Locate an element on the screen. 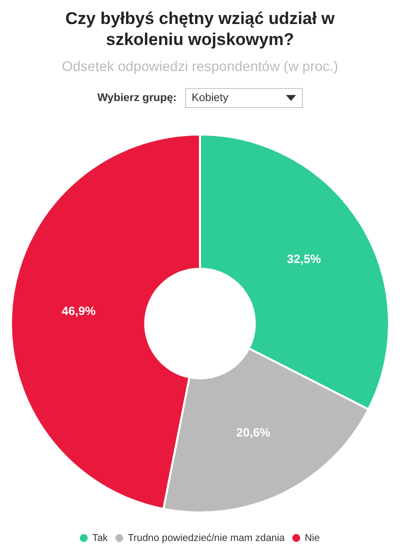 This screenshot has width=400, height=560. chart-title: Czy byłbyś chętny wziąć udział w szkoleniu wojskowym? is located at coordinates (200, 29).